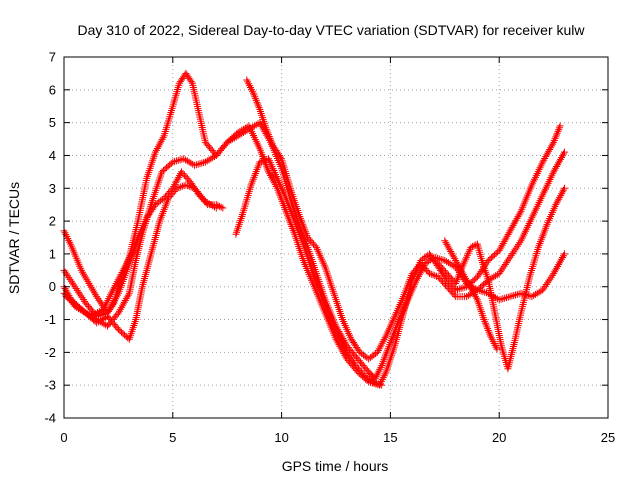 The width and height of the screenshot is (640, 480). Describe the element at coordinates (281, 437) in the screenshot. I see `x-tick-label: 10` at that location.